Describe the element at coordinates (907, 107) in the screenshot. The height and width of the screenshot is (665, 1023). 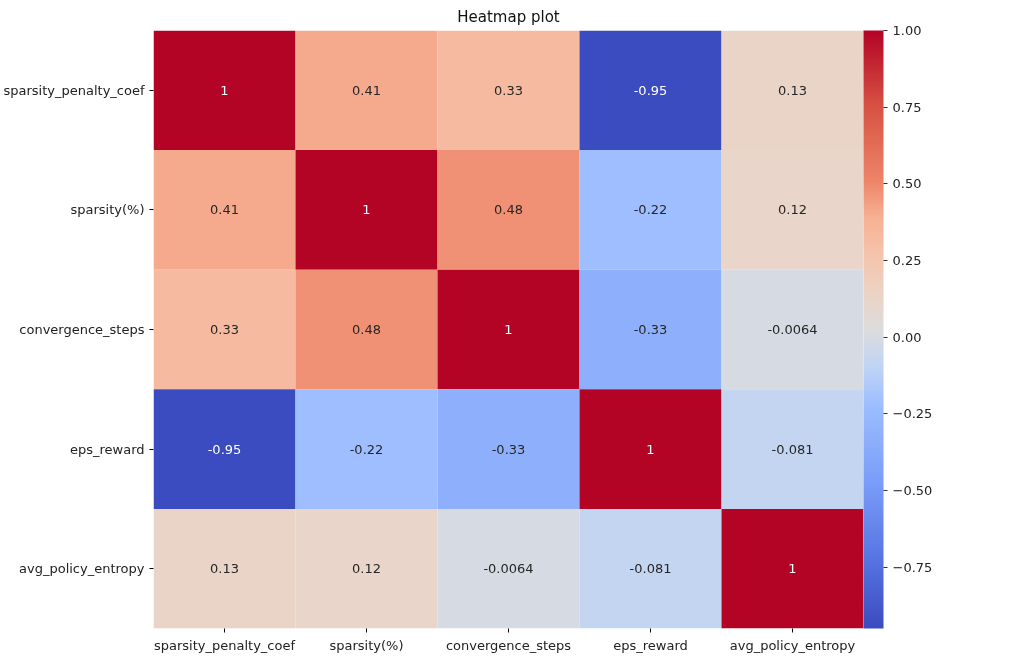
I see `color-bar-label: 0.75` at that location.